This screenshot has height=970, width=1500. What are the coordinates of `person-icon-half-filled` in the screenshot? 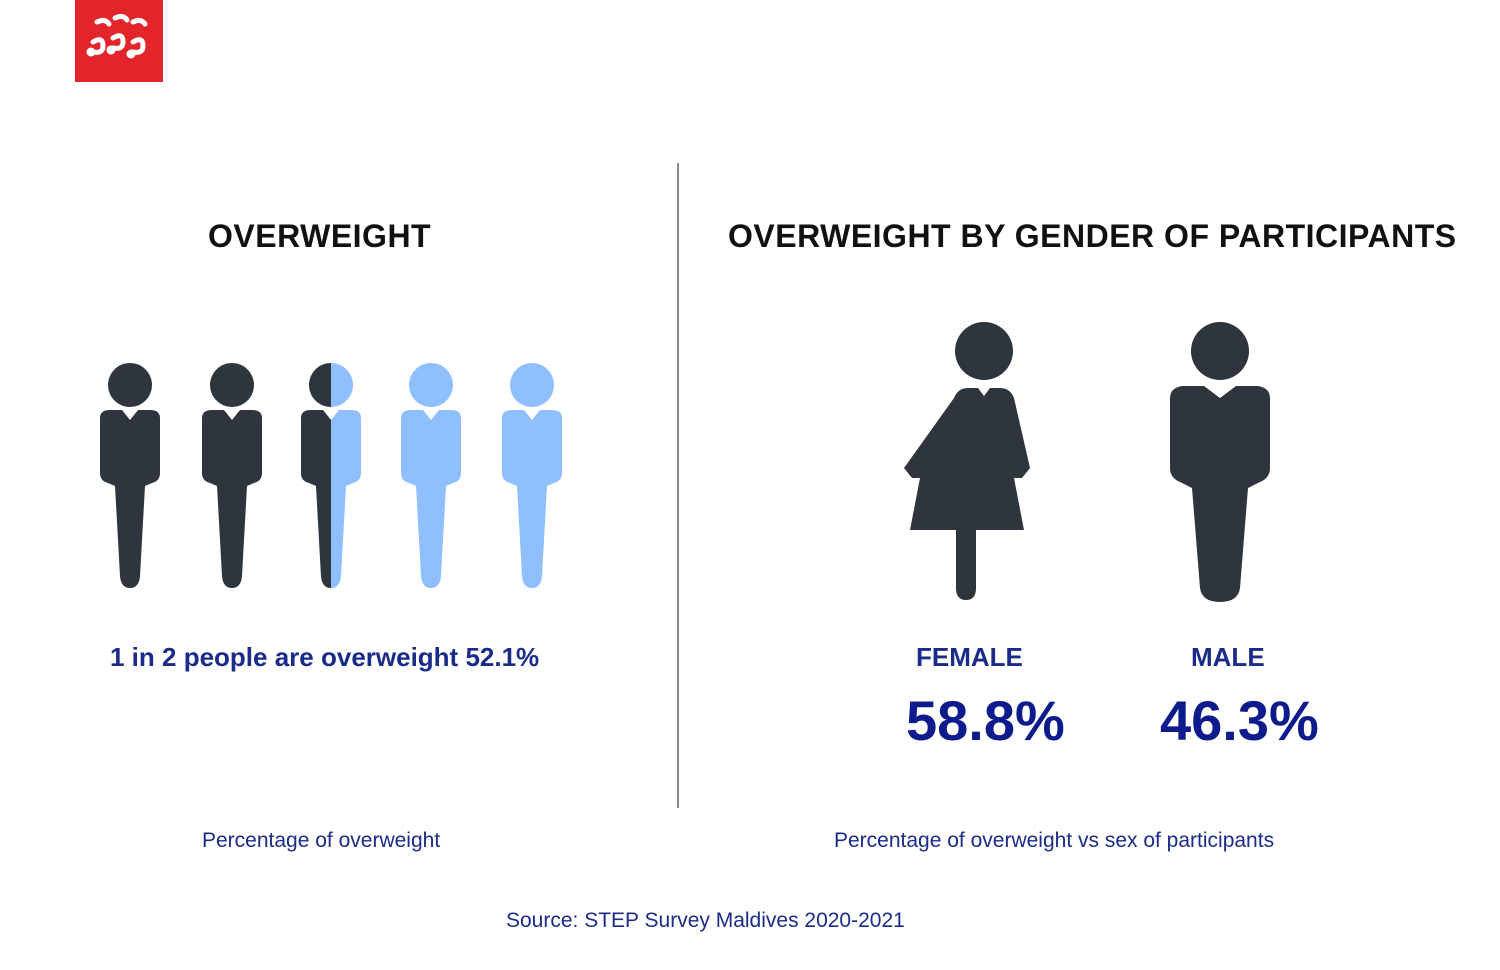 It's located at (316, 475).